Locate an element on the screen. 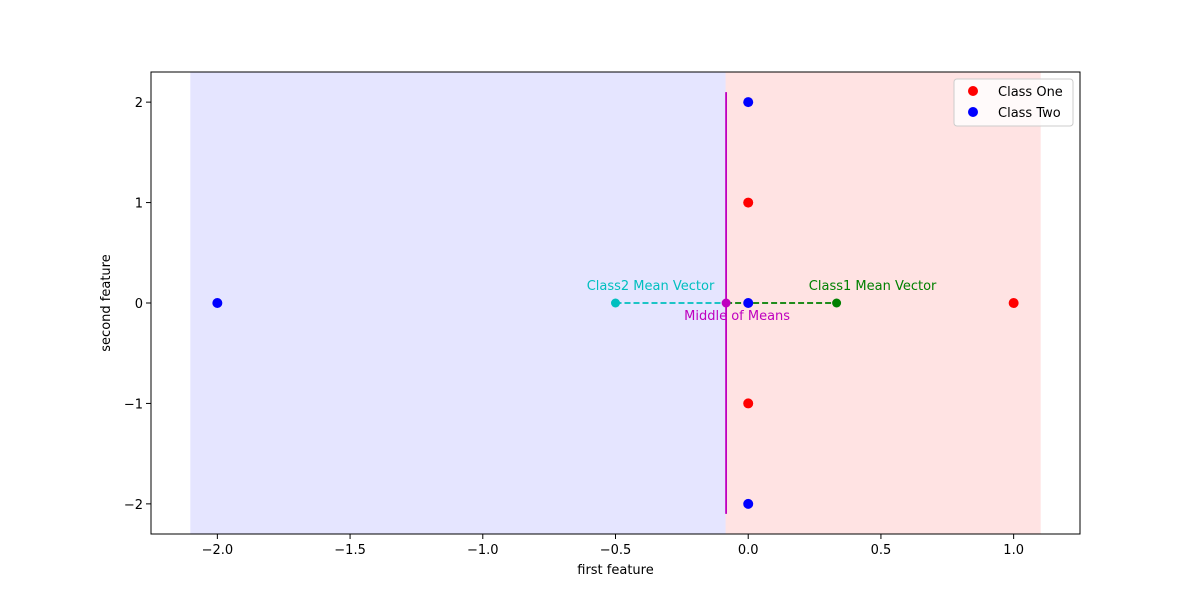 The height and width of the screenshot is (600, 1200). y-axis-label: second feature is located at coordinates (106, 302).